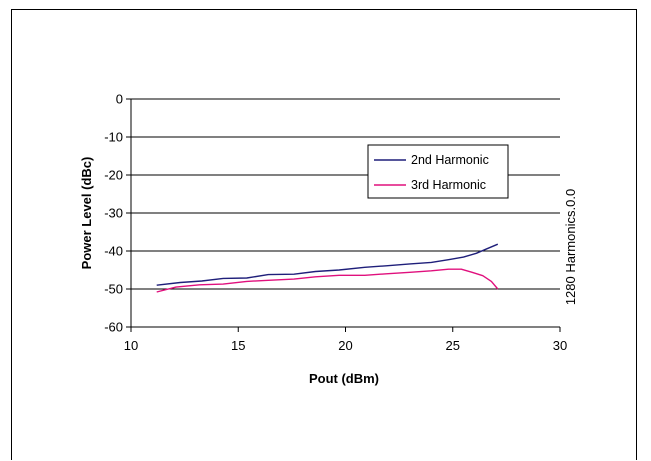 This screenshot has height=461, width=651. Describe the element at coordinates (113, 251) in the screenshot. I see `y-tick-label: -40` at that location.